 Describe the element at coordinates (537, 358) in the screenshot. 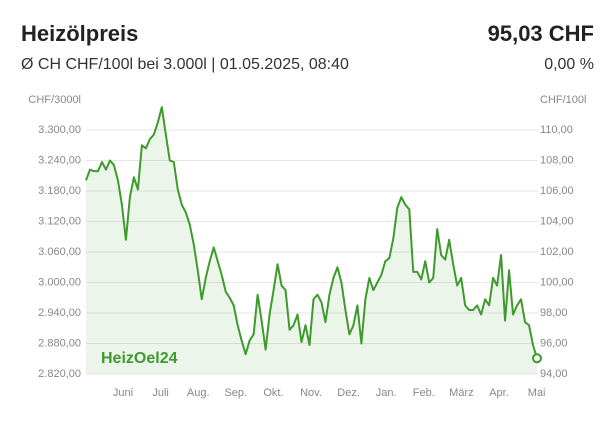

I see `end-marker` at that location.